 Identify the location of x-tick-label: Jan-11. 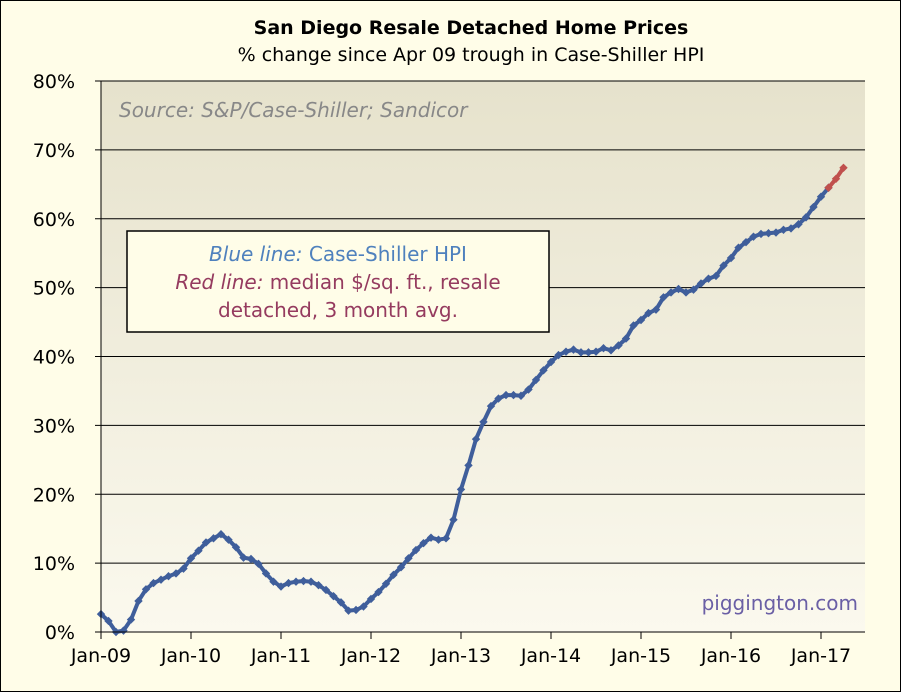
(280, 656).